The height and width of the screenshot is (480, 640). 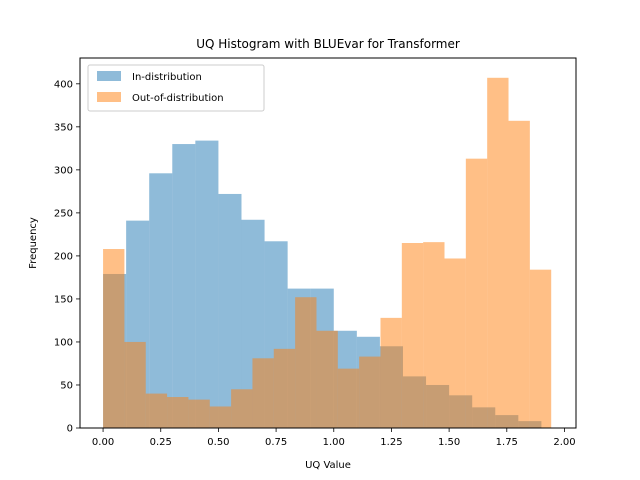 What do you see at coordinates (63, 84) in the screenshot?
I see `y-tick-label: 400` at bounding box center [63, 84].